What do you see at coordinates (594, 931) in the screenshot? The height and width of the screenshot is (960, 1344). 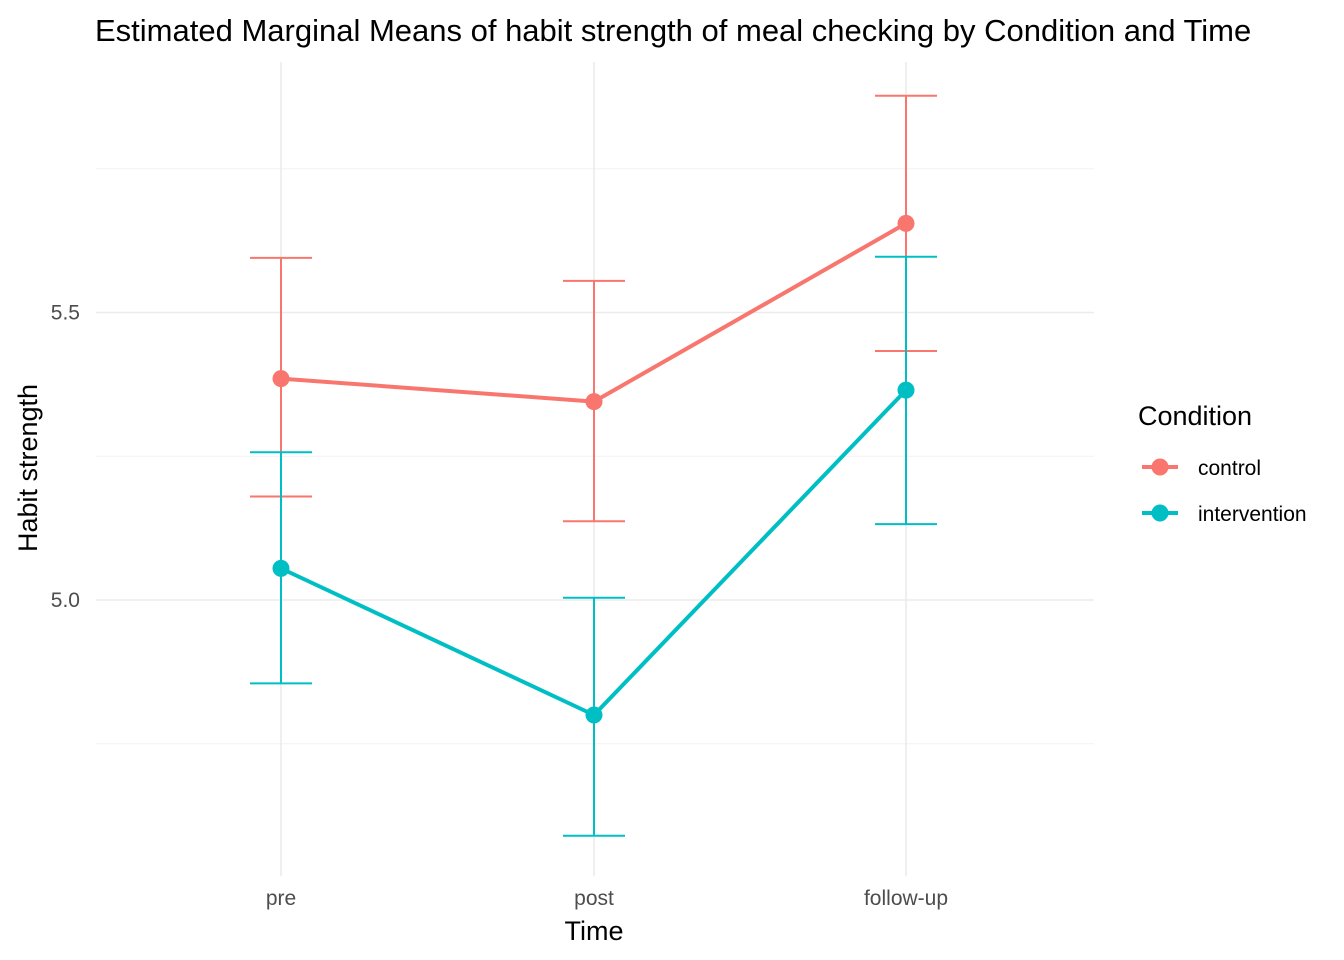 I see `x-axis-title: Time` at bounding box center [594, 931].